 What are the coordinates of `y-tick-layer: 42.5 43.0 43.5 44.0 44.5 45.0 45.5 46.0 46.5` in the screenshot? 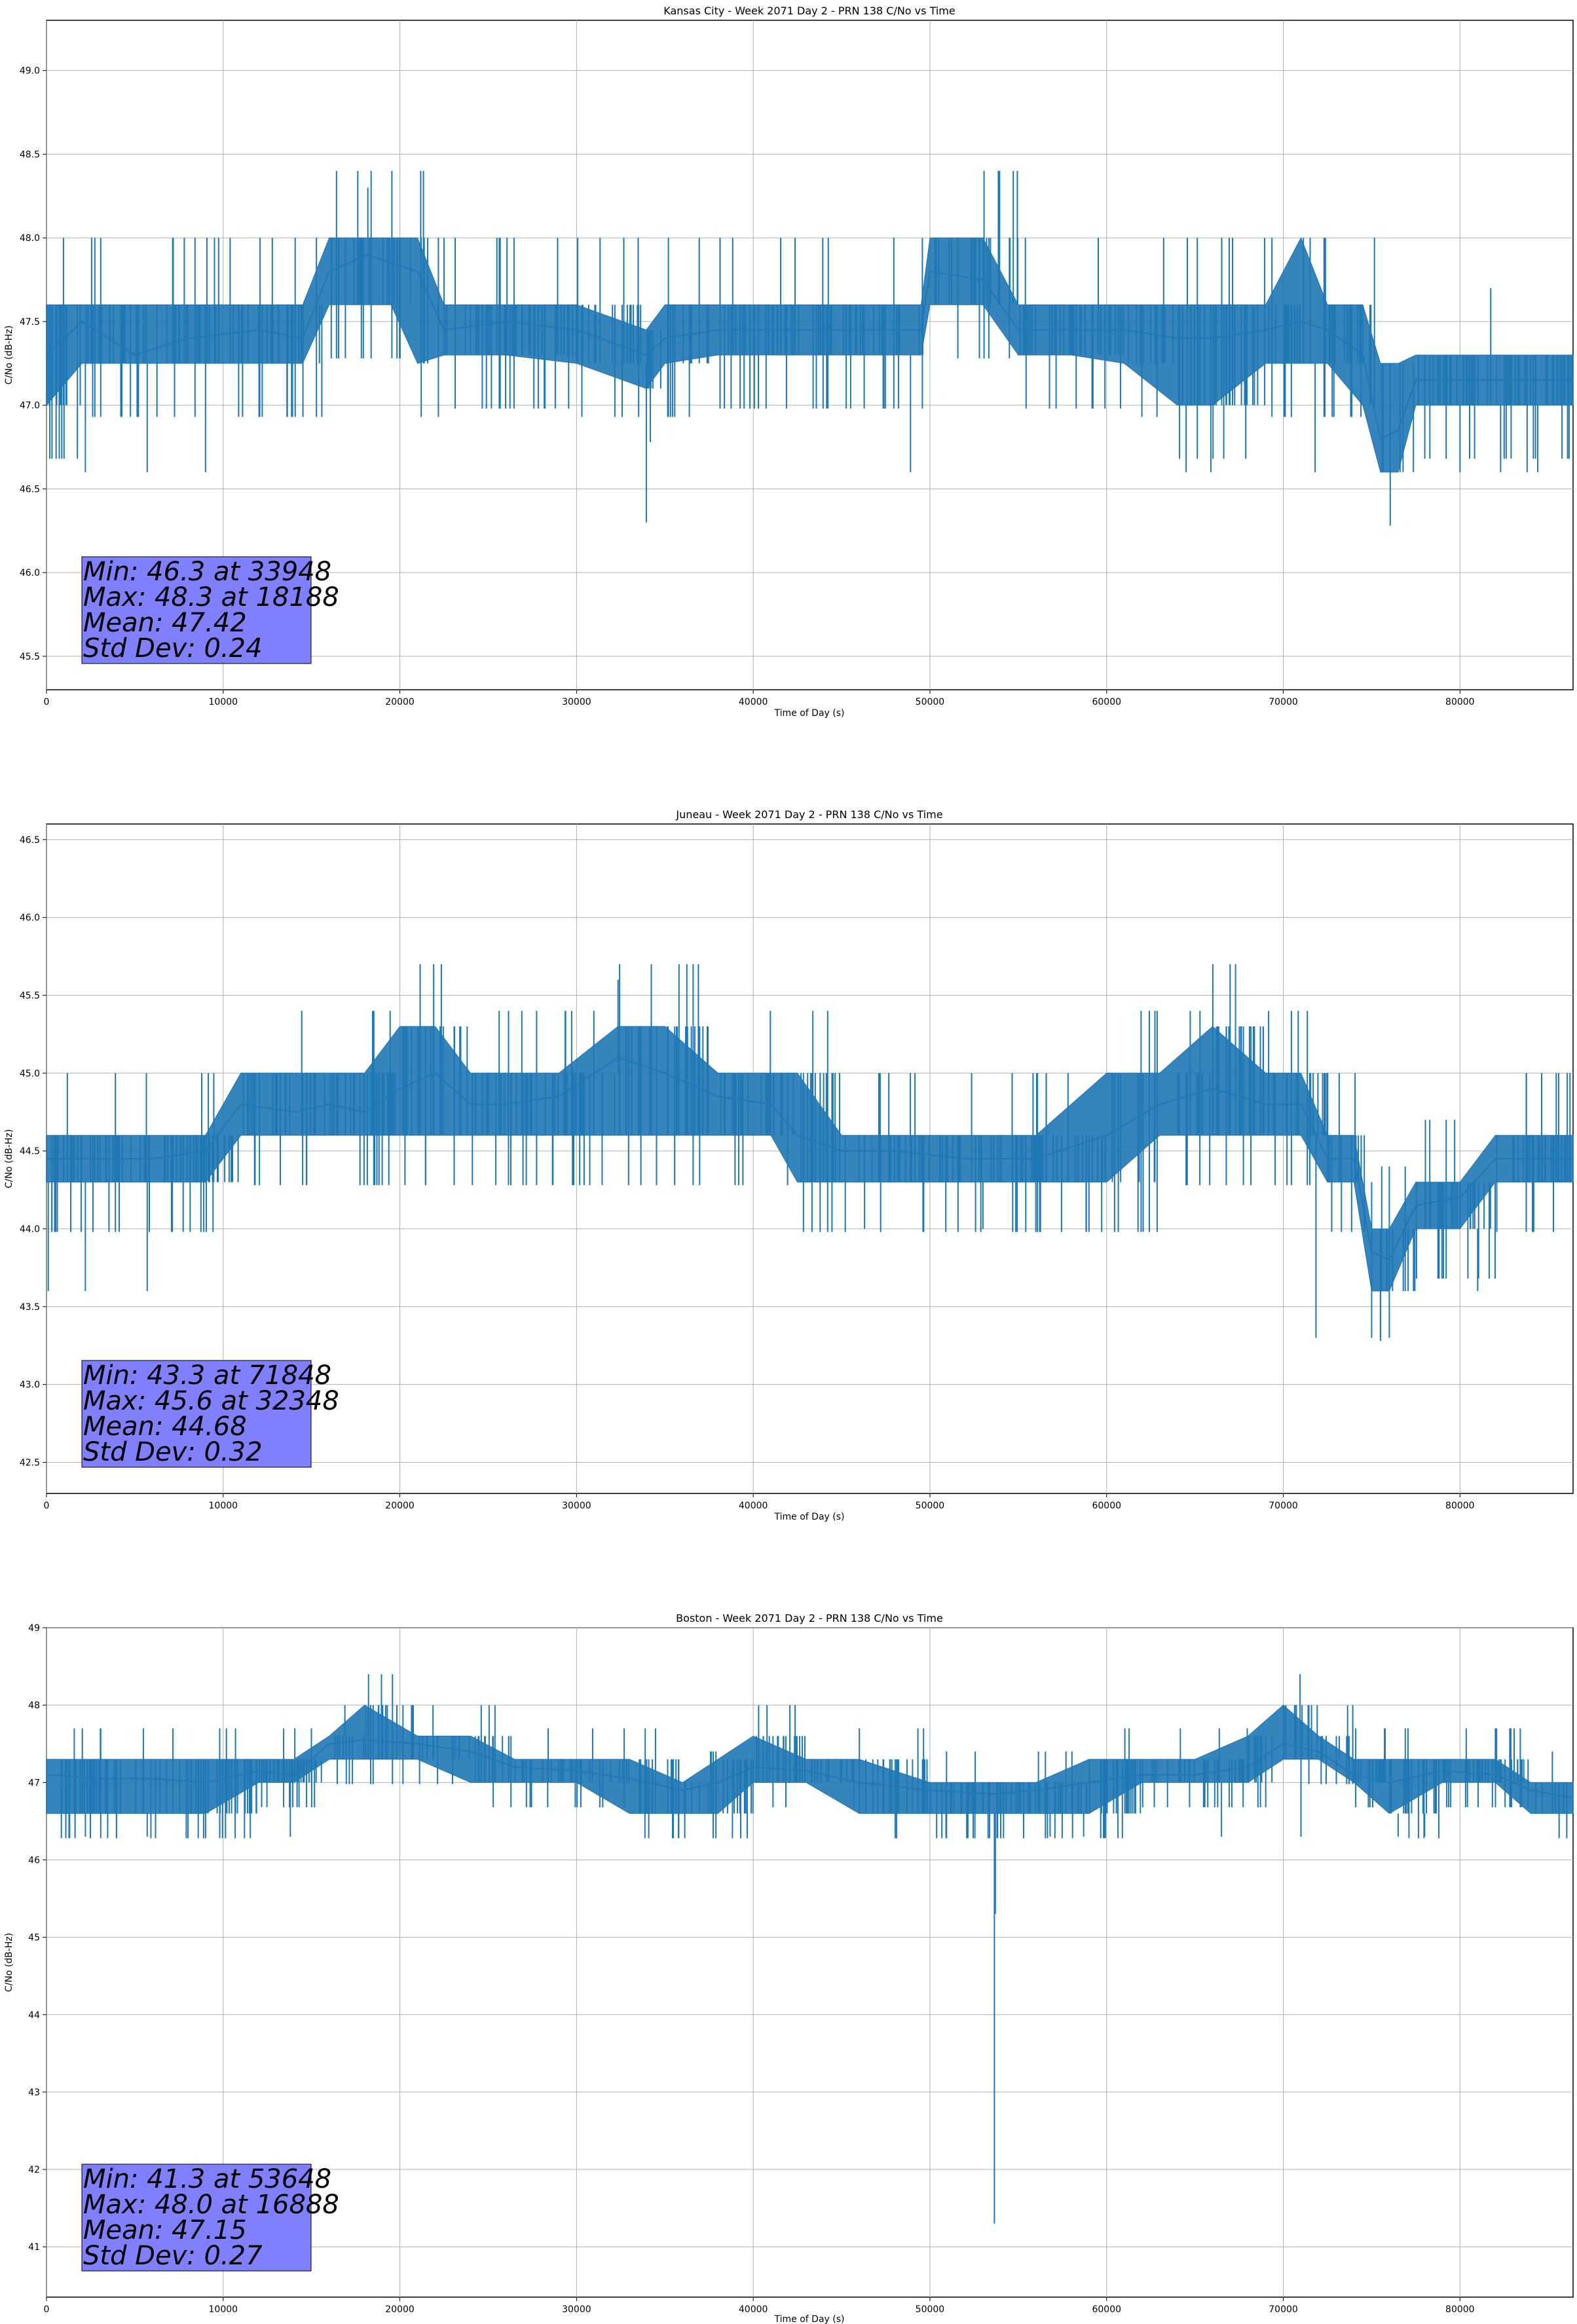 It's located at (33, 1151).